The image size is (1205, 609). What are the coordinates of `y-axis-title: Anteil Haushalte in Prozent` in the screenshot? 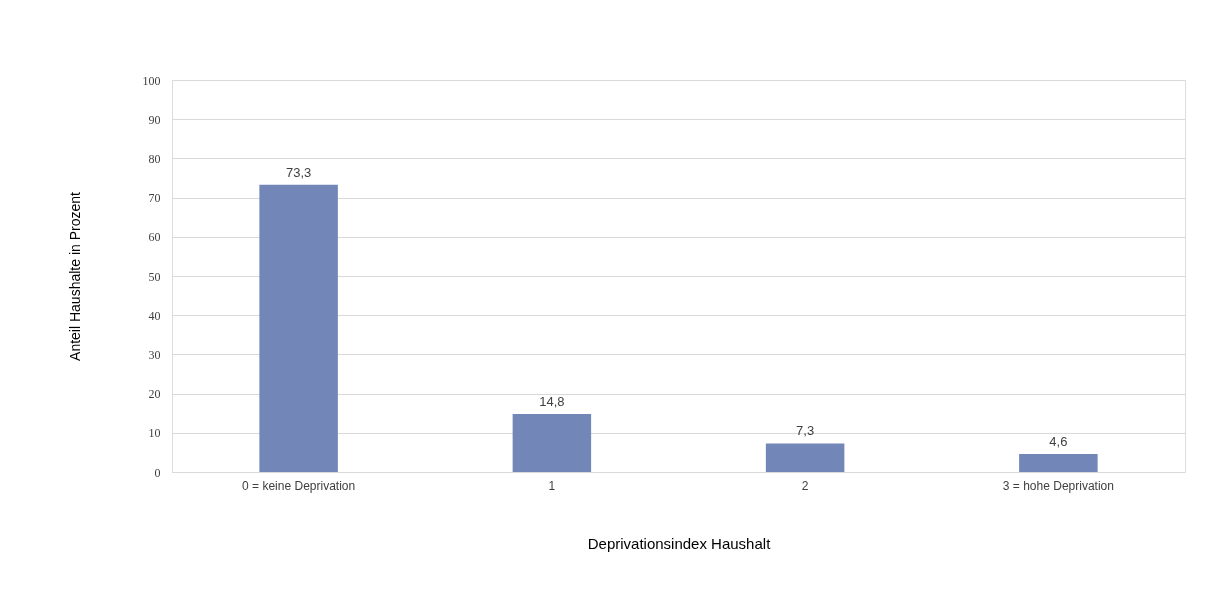 It's located at (74, 276).